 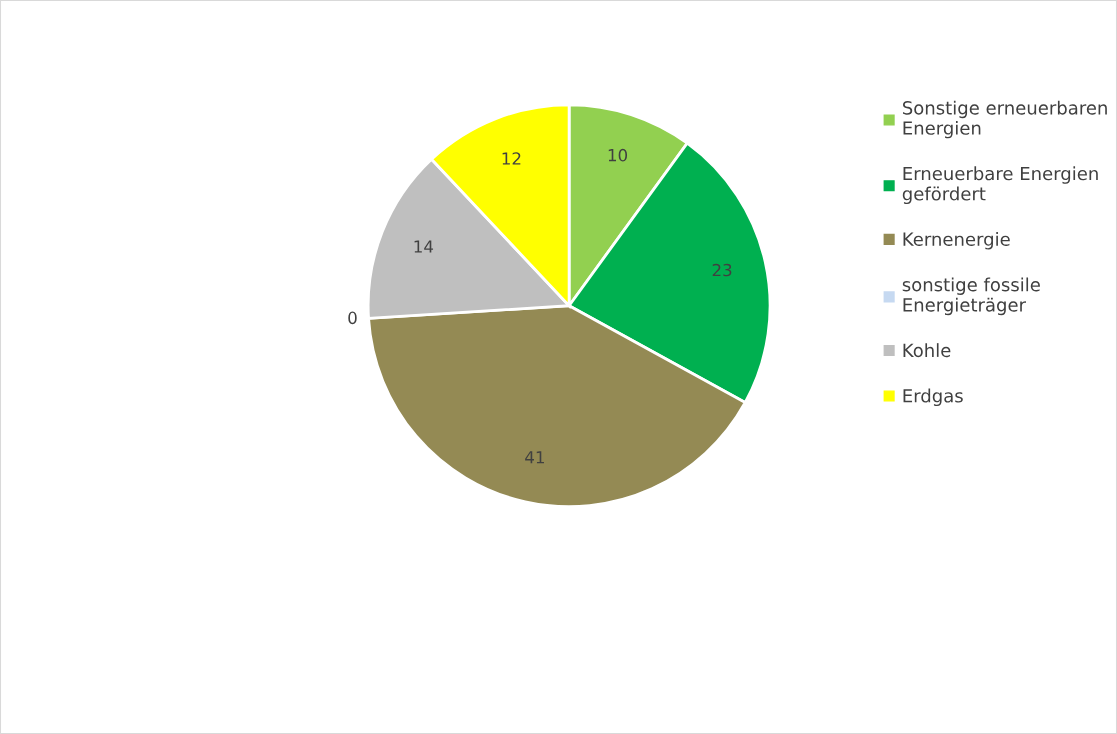 What do you see at coordinates (424, 246) in the screenshot?
I see `data-label: 14` at bounding box center [424, 246].